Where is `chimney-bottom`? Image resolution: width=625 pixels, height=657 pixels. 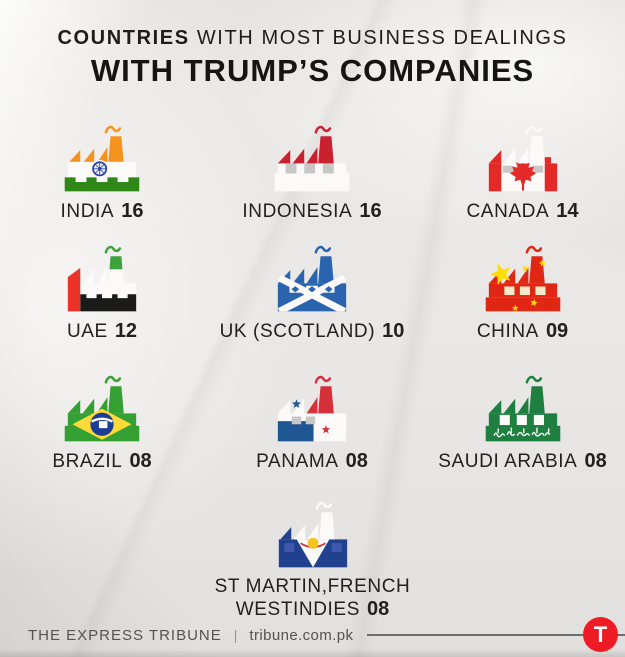 chimney-bottom is located at coordinates (116, 276).